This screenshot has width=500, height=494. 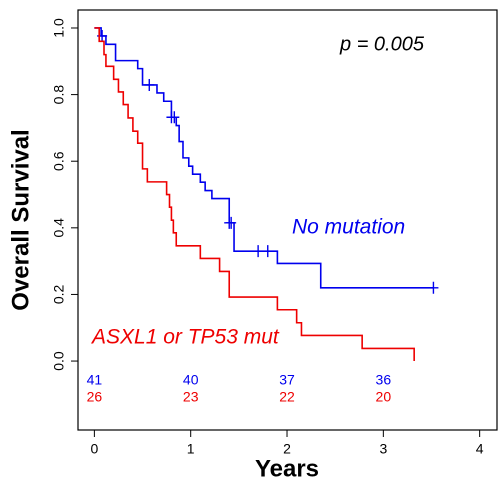 What do you see at coordinates (384, 397) in the screenshot?
I see `at-risk-count: 20` at bounding box center [384, 397].